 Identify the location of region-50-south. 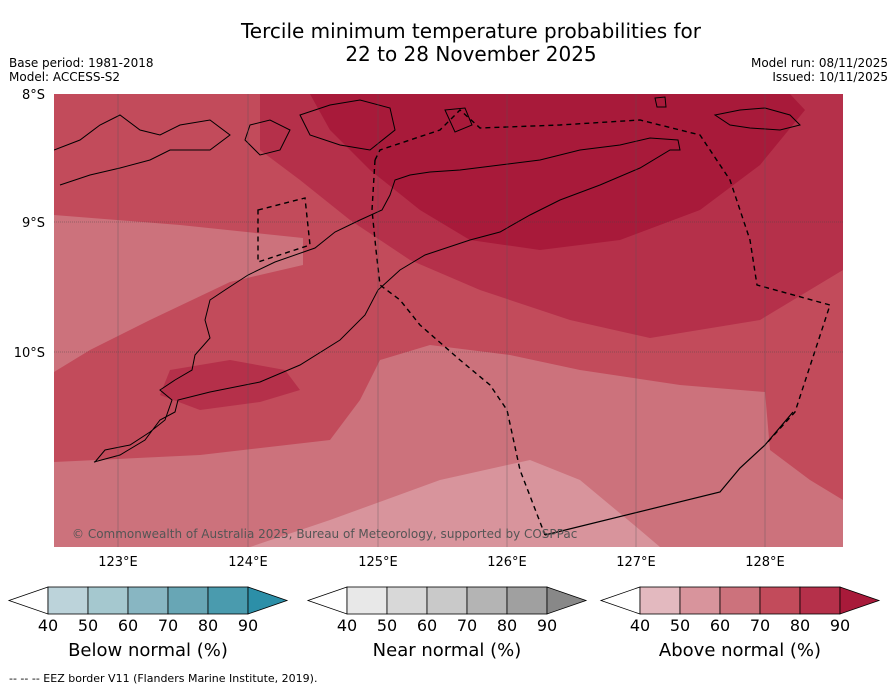
(455, 503).